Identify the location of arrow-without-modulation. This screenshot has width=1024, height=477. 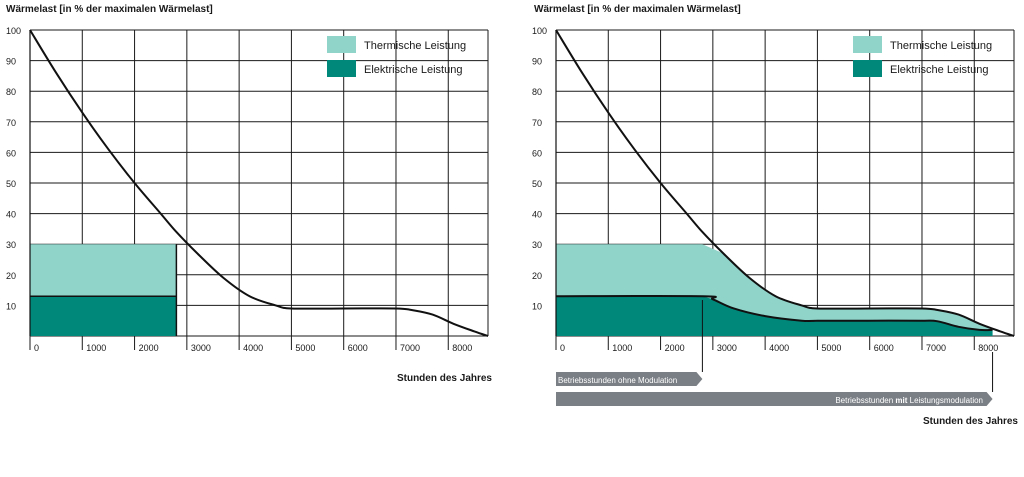
(629, 379).